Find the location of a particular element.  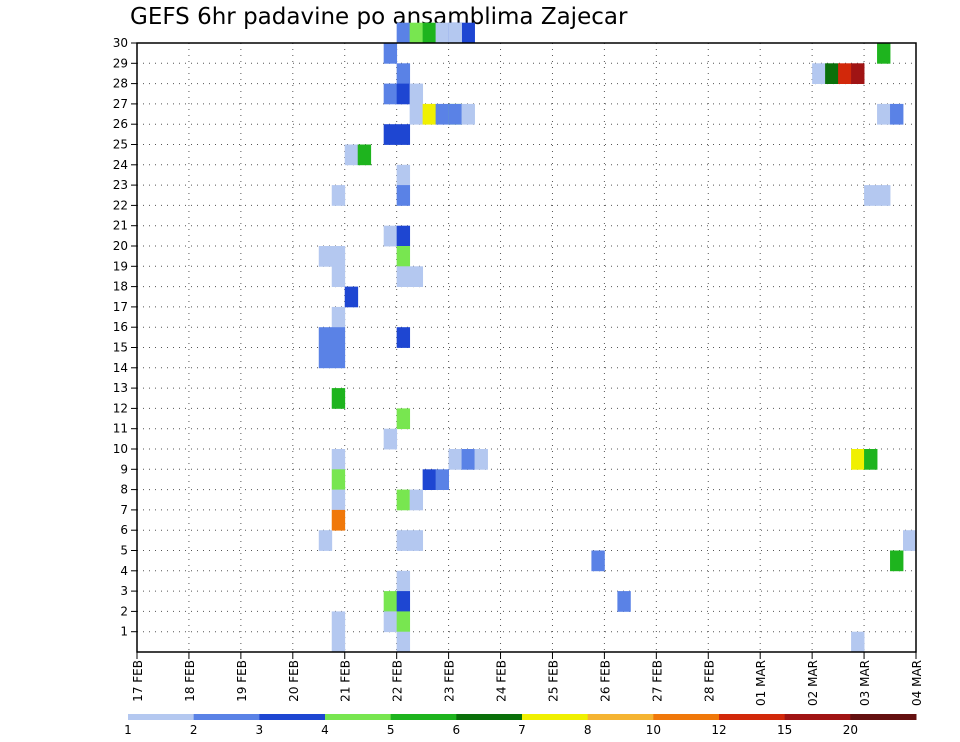

y-tick-label: 22 is located at coordinates (120, 205).